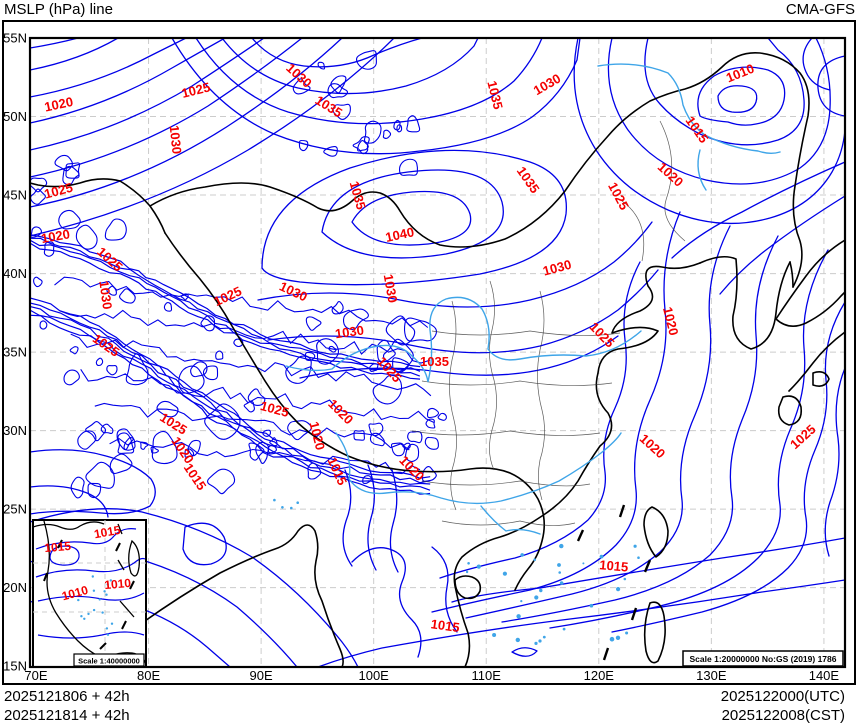  I want to click on lon-axis-label: 110E, so click(487, 675).